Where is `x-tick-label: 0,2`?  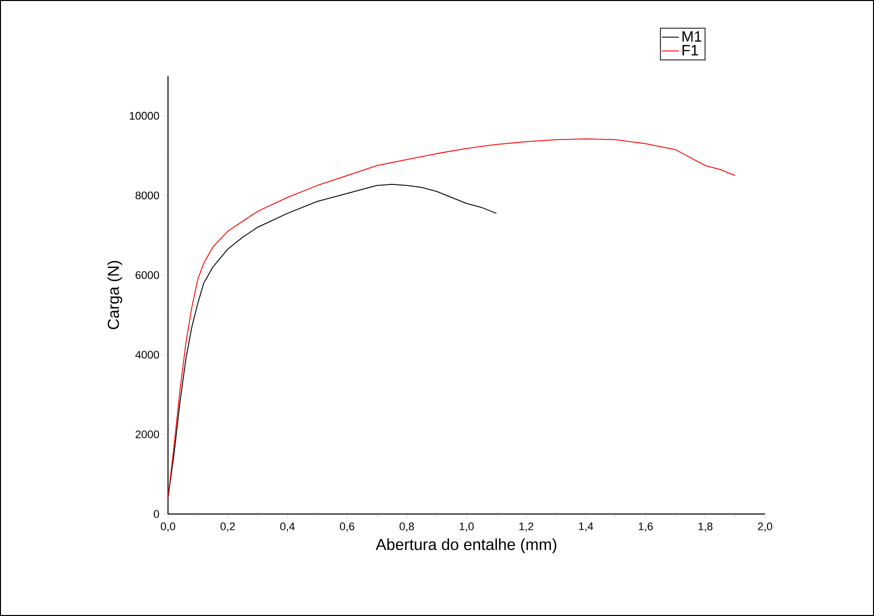 x-tick-label: 0,2 is located at coordinates (227, 527).